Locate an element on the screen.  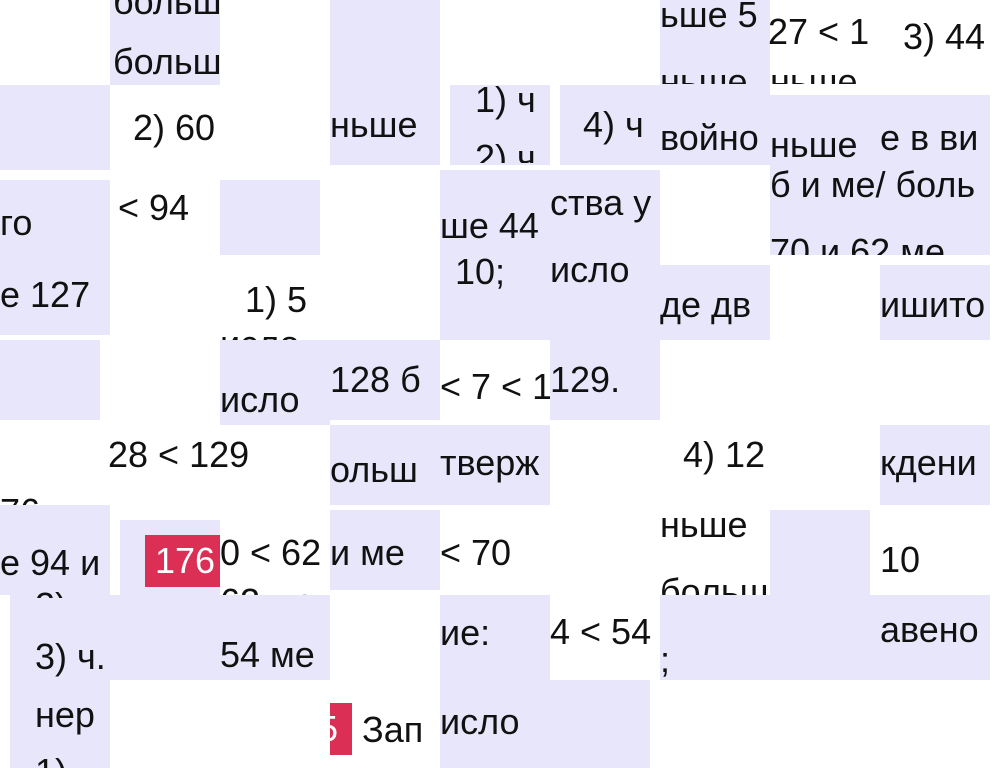
text-fragment: 54 ме is located at coordinates (267, 655).